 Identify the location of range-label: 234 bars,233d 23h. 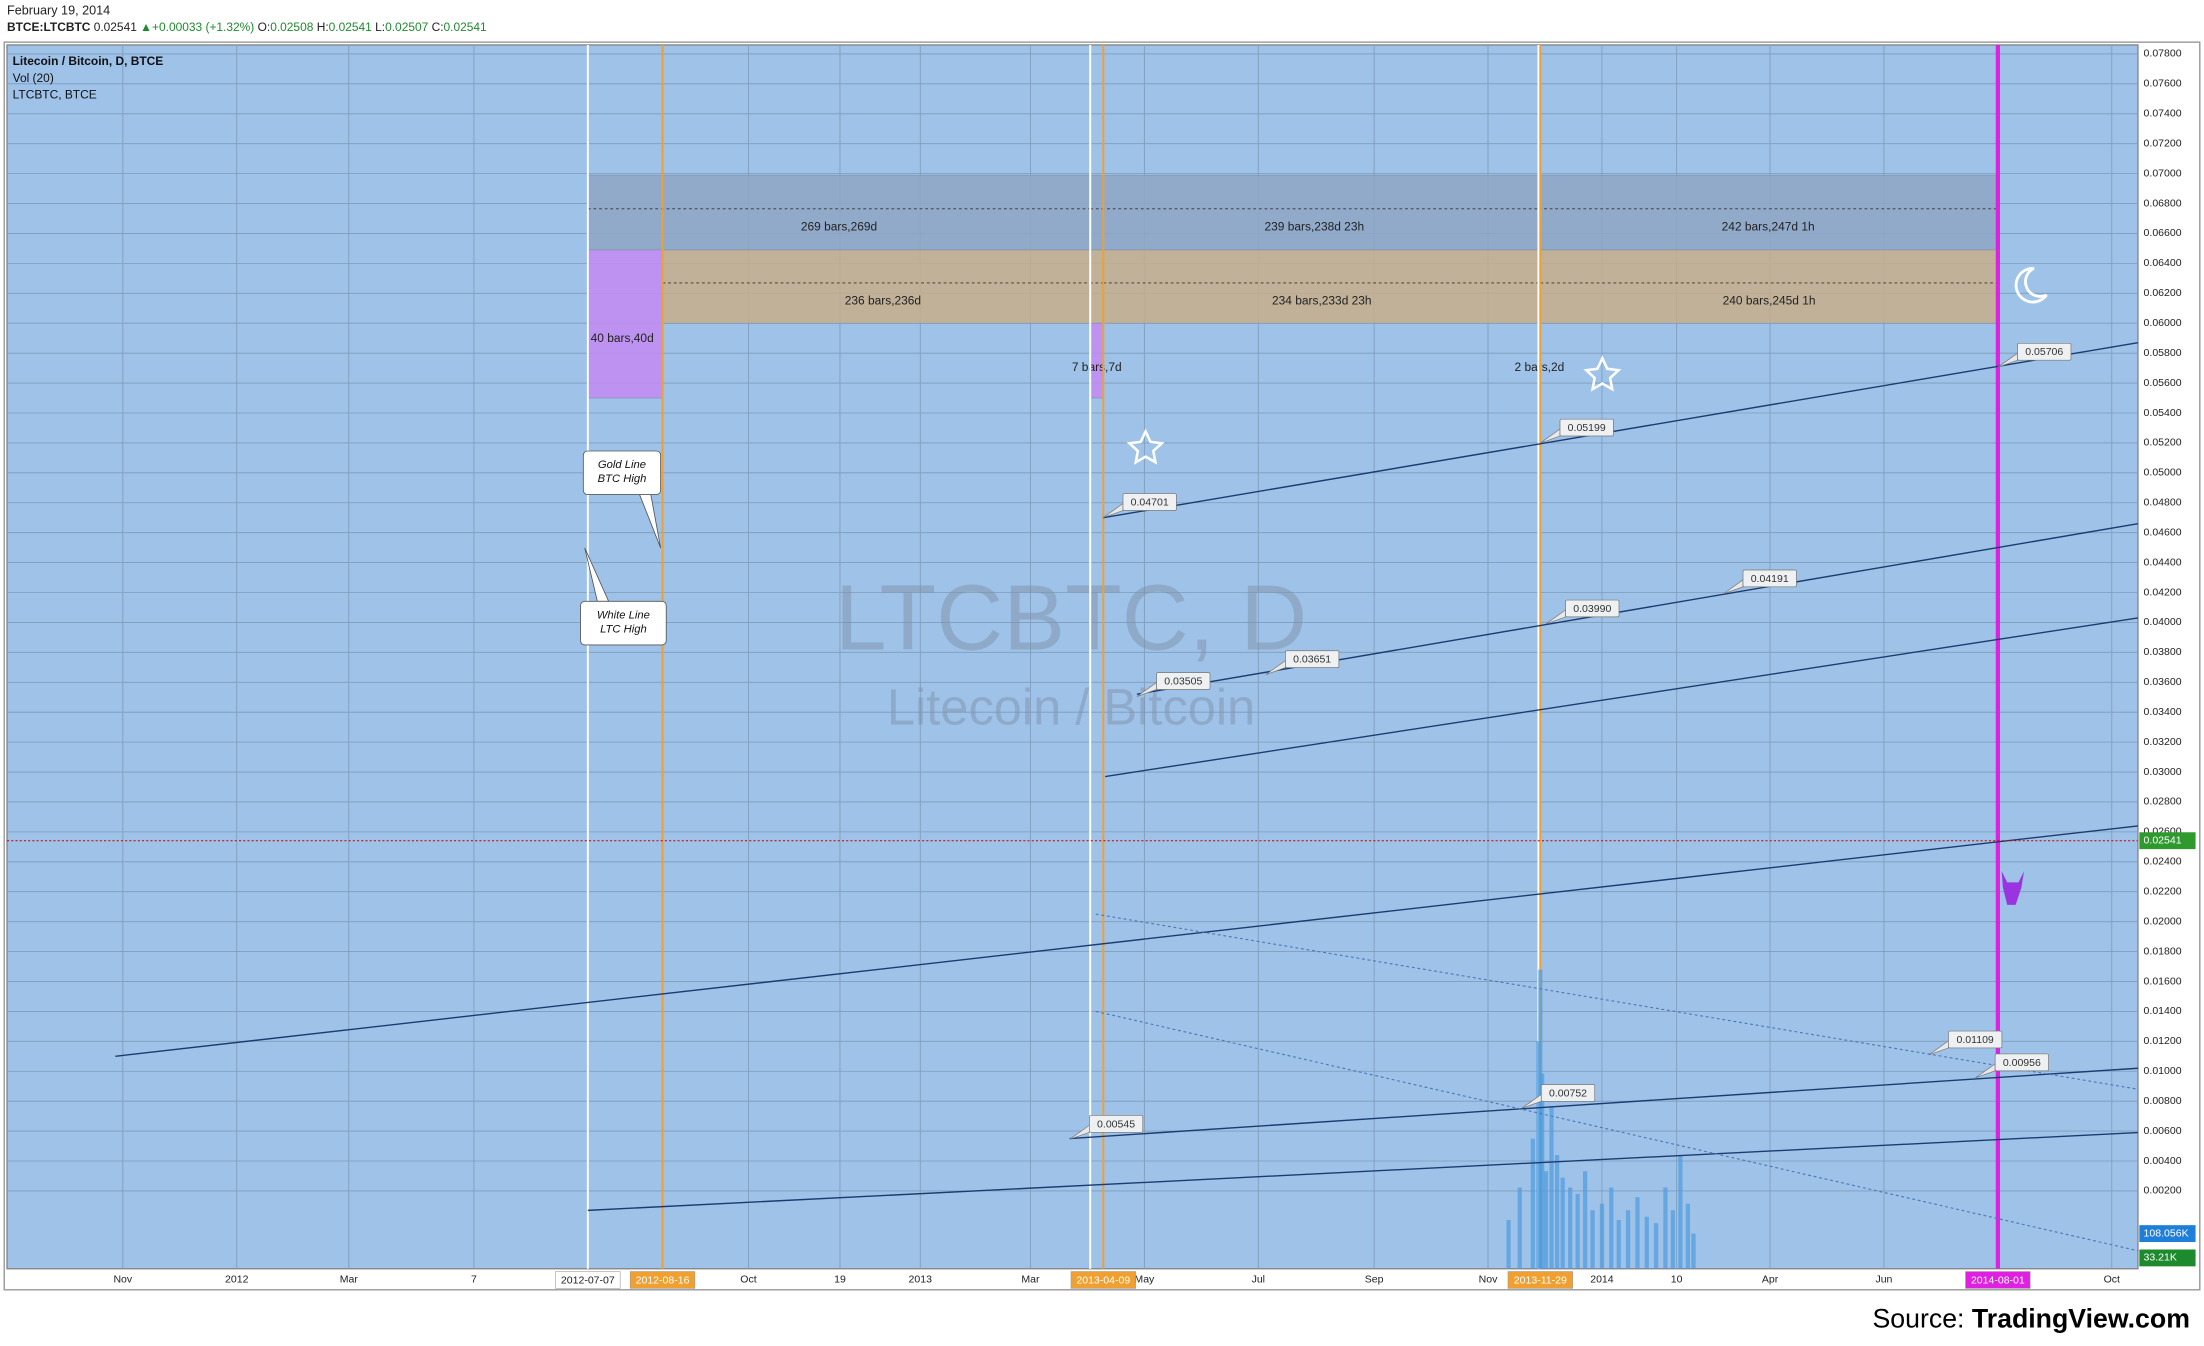
(1322, 300).